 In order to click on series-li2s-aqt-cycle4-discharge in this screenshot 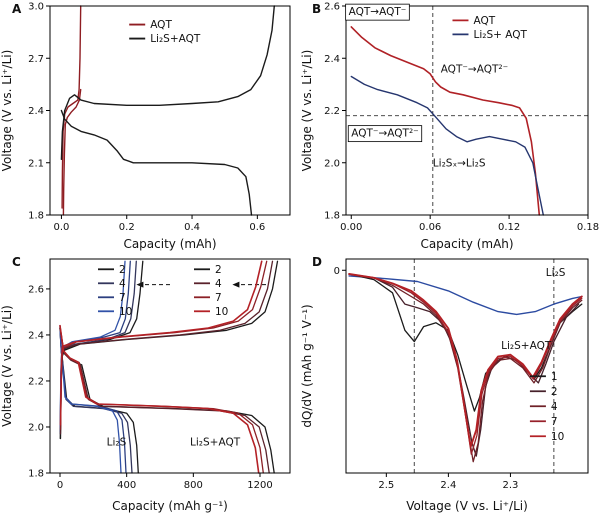, I will do `click(164, 400)`.